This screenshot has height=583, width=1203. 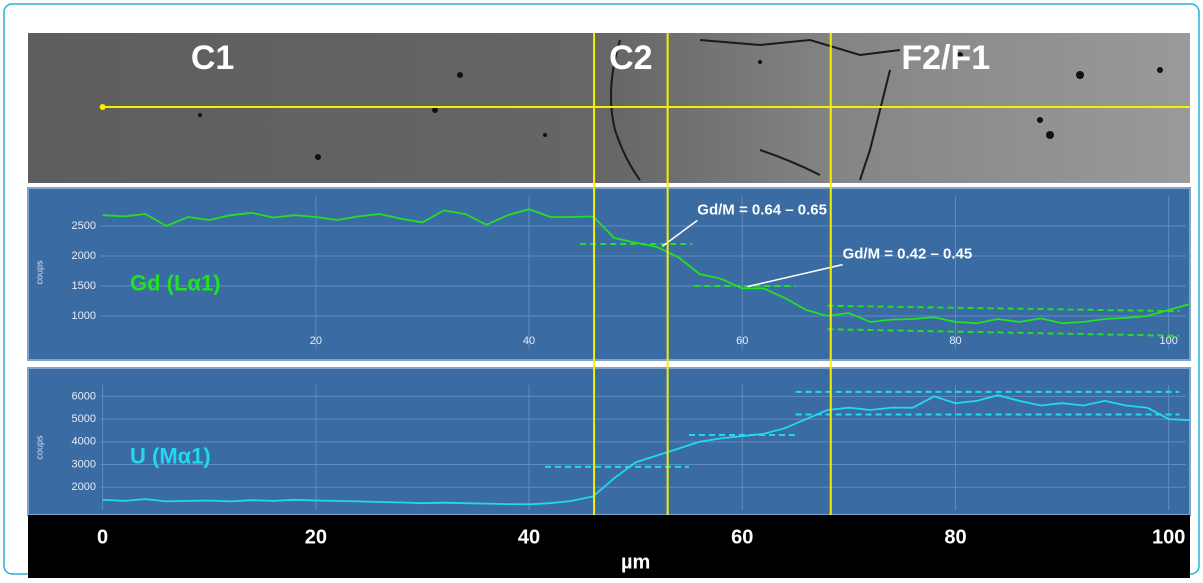 What do you see at coordinates (84, 396) in the screenshot?
I see `y-tick-label: 6000` at bounding box center [84, 396].